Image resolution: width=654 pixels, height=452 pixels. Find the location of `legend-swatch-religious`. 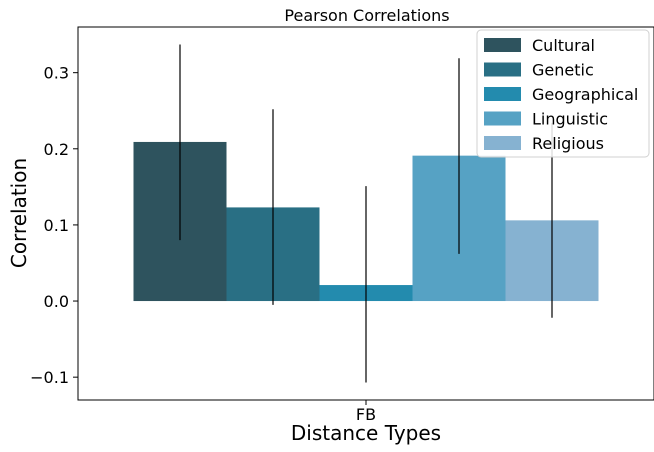

legend-swatch-religious is located at coordinates (502, 143).